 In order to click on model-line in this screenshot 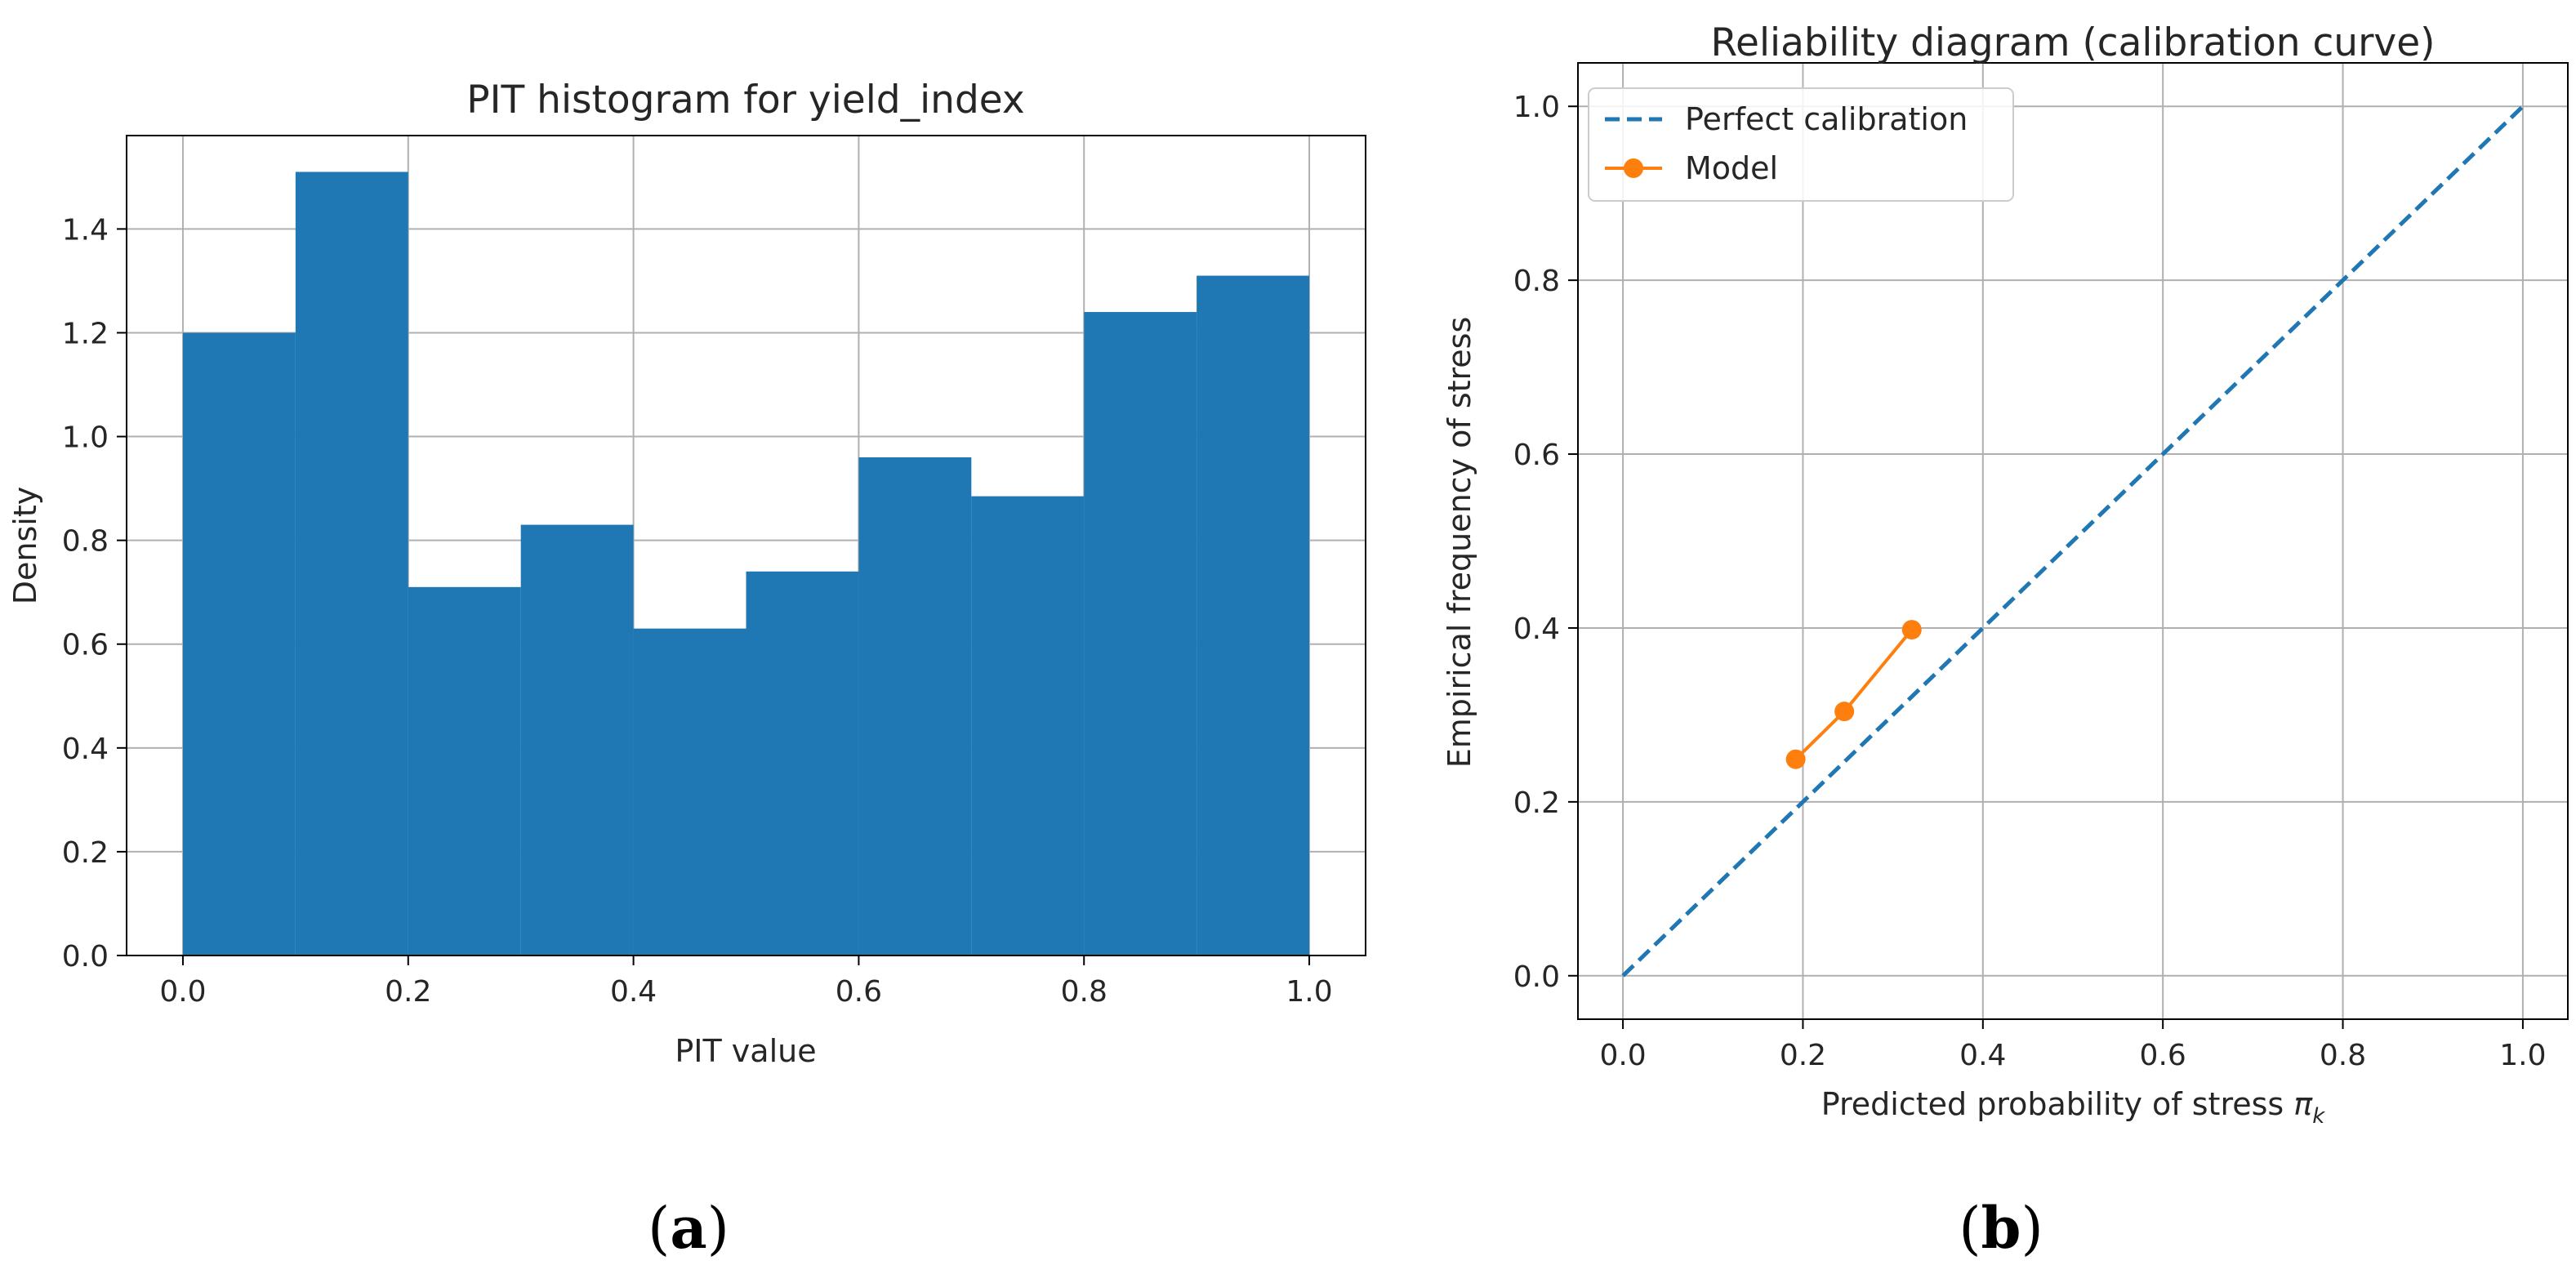, I will do `click(1854, 694)`.